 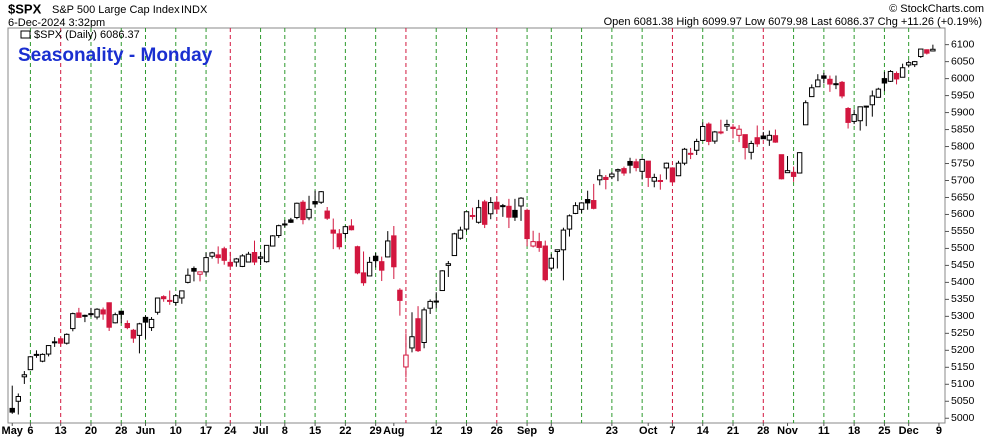 I want to click on x-tick-label: 12, so click(x=436, y=431).